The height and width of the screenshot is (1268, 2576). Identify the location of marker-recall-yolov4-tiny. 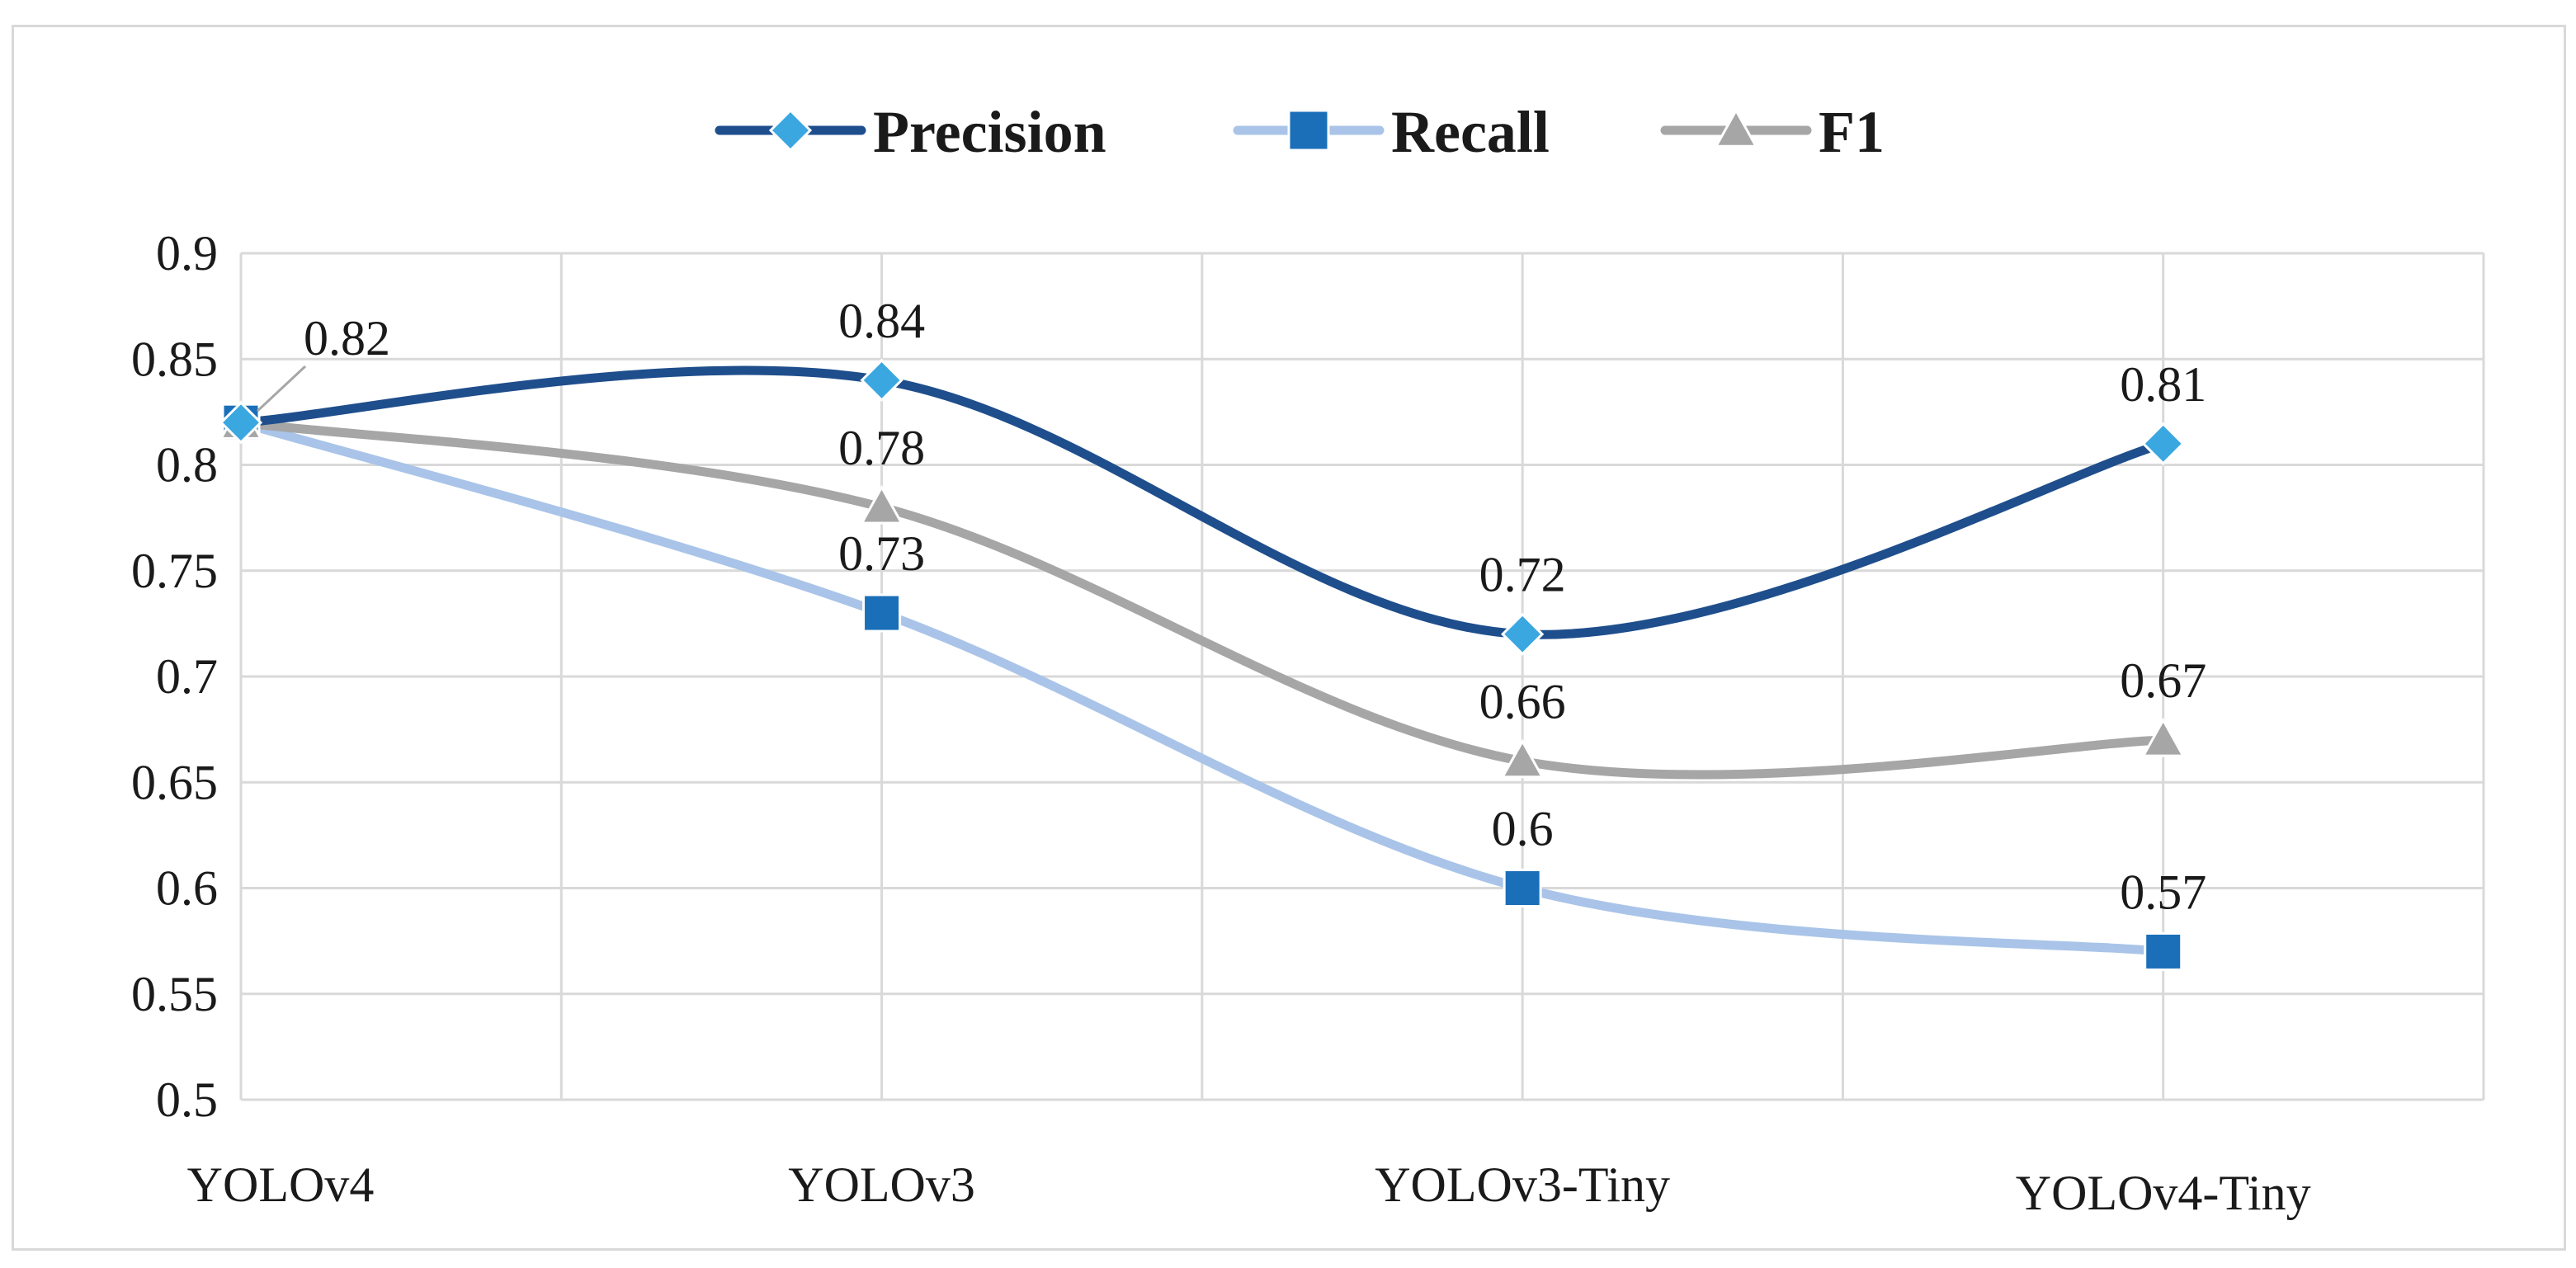
(2163, 951).